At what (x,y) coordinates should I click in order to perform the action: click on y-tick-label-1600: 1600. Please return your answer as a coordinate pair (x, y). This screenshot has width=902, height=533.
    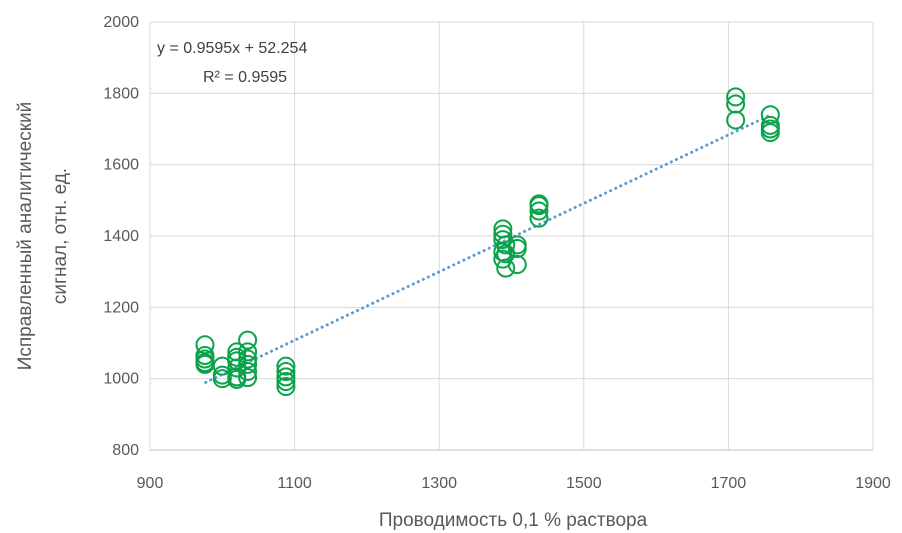
    Looking at the image, I should click on (121, 165).